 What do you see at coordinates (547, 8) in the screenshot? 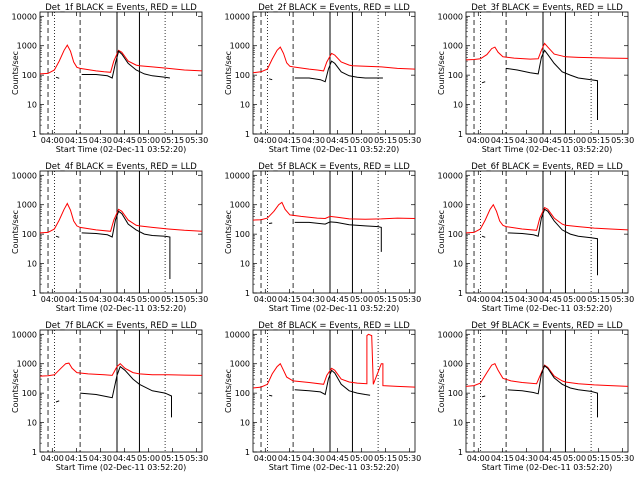
I see `panel-title: Det_3f BLACK = Events, RED = LLD` at bounding box center [547, 8].